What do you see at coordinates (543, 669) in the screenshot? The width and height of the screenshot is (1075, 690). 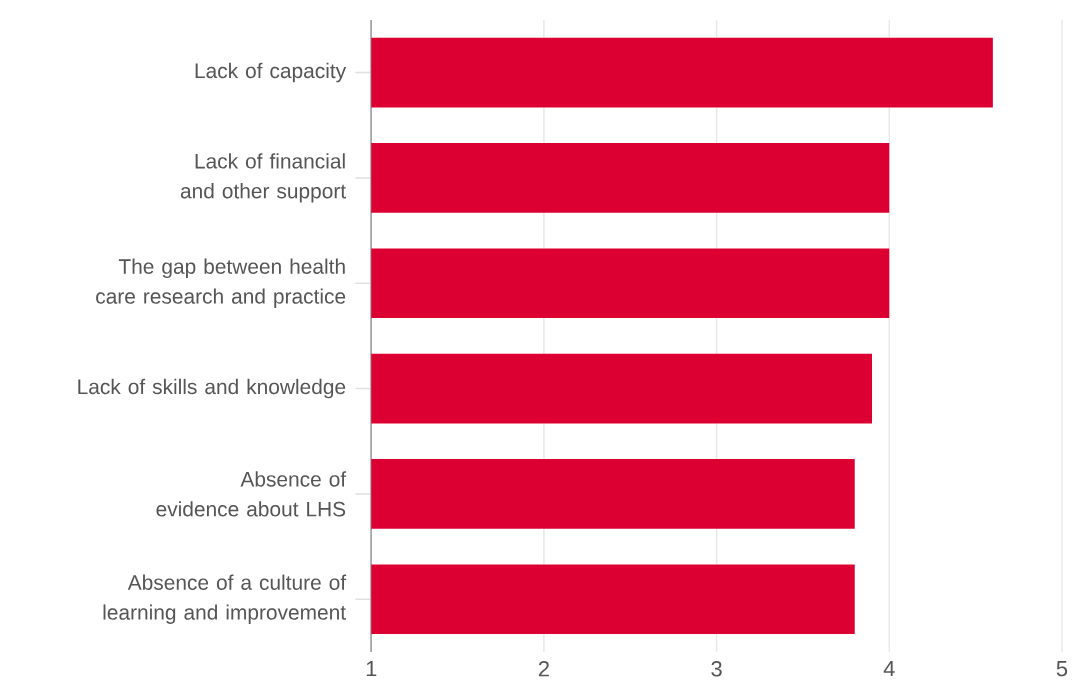 I see `x-tick-label: 2` at bounding box center [543, 669].